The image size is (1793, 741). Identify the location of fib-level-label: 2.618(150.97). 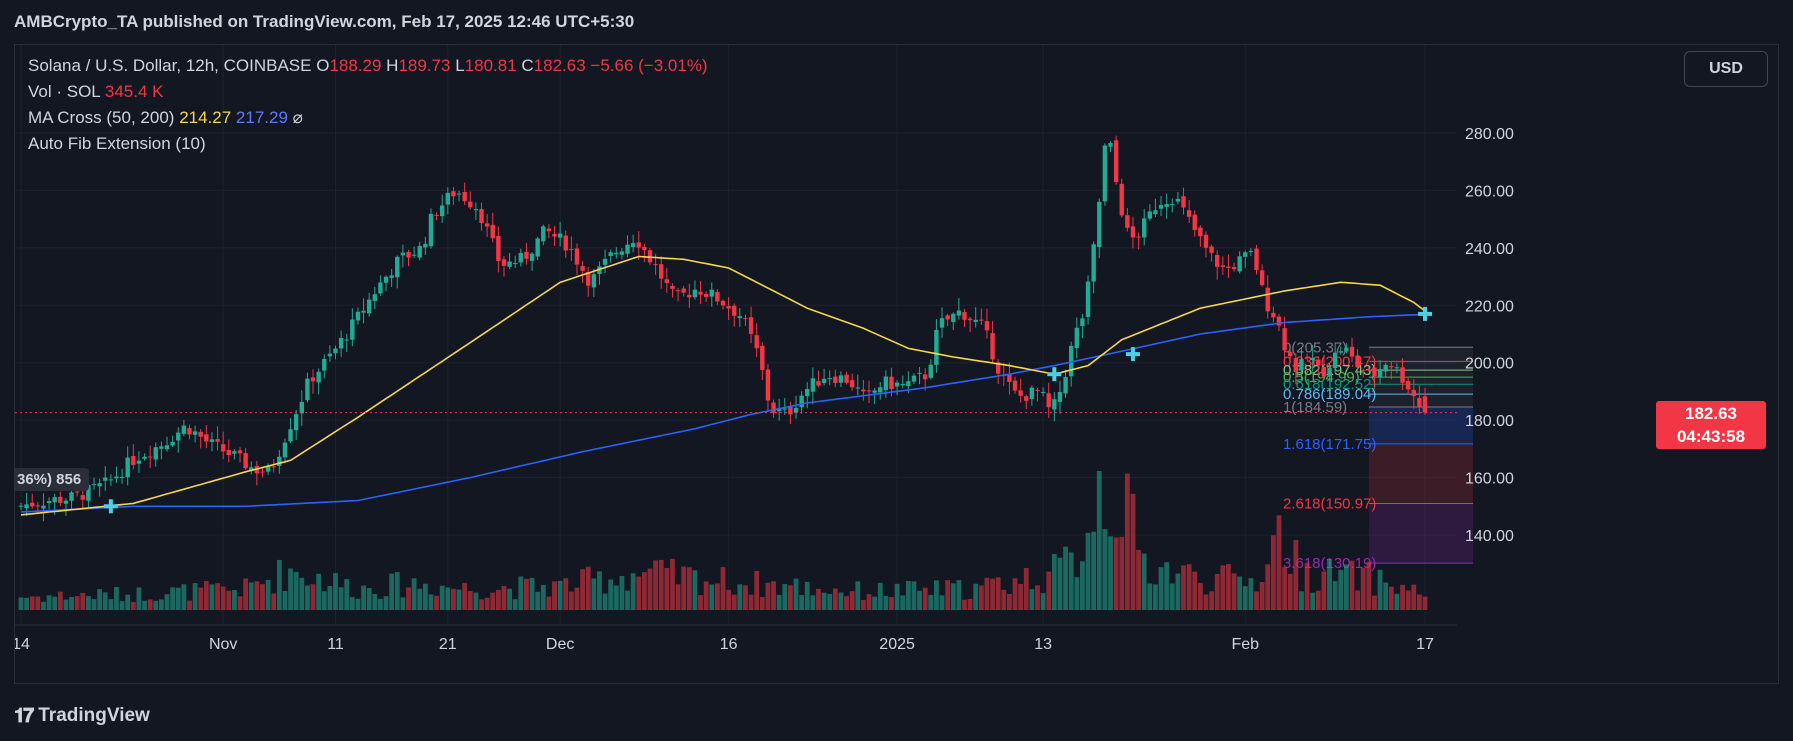
(1329, 504).